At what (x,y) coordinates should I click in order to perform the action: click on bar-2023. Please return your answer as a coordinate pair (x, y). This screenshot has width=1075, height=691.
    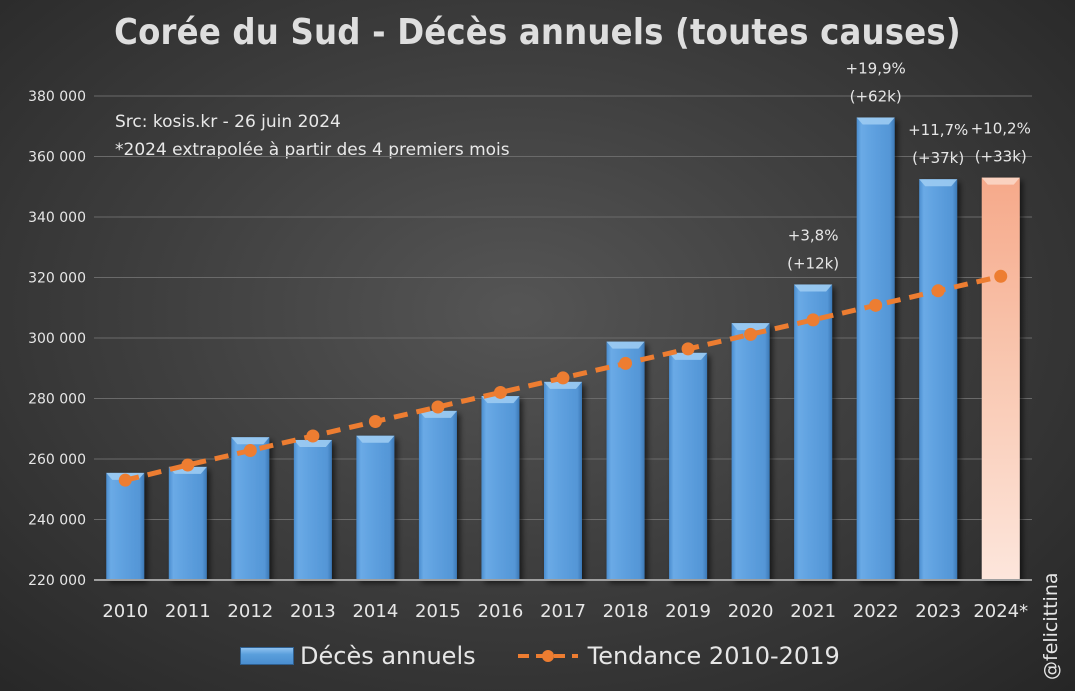
    Looking at the image, I should click on (938, 379).